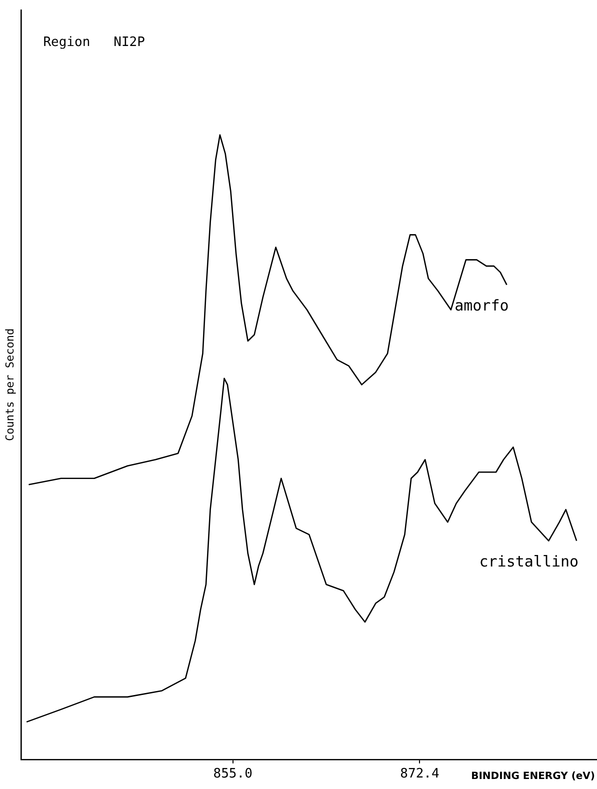 Image resolution: width=597 pixels, height=789 pixels. Describe the element at coordinates (9, 384) in the screenshot. I see `y-axis-title: Counts per Second` at that location.